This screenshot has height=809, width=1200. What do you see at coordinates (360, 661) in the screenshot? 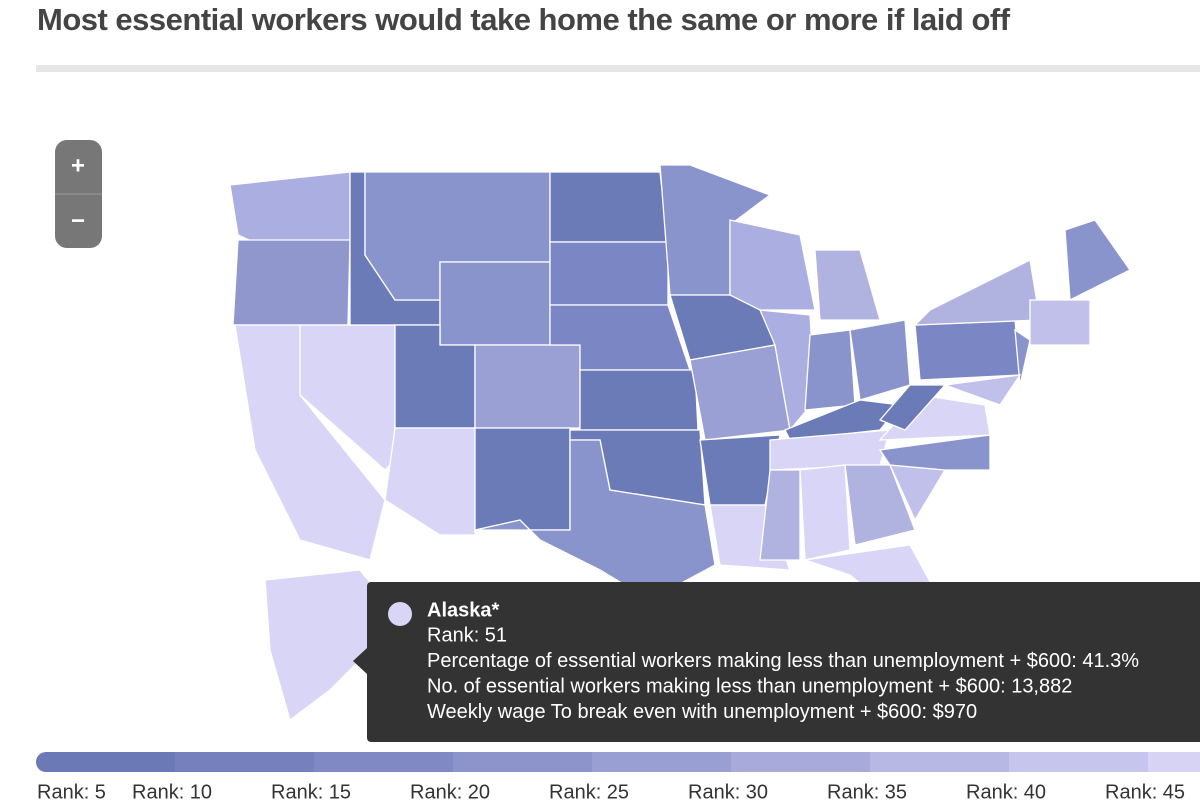
I see `tooltip-arrow` at bounding box center [360, 661].